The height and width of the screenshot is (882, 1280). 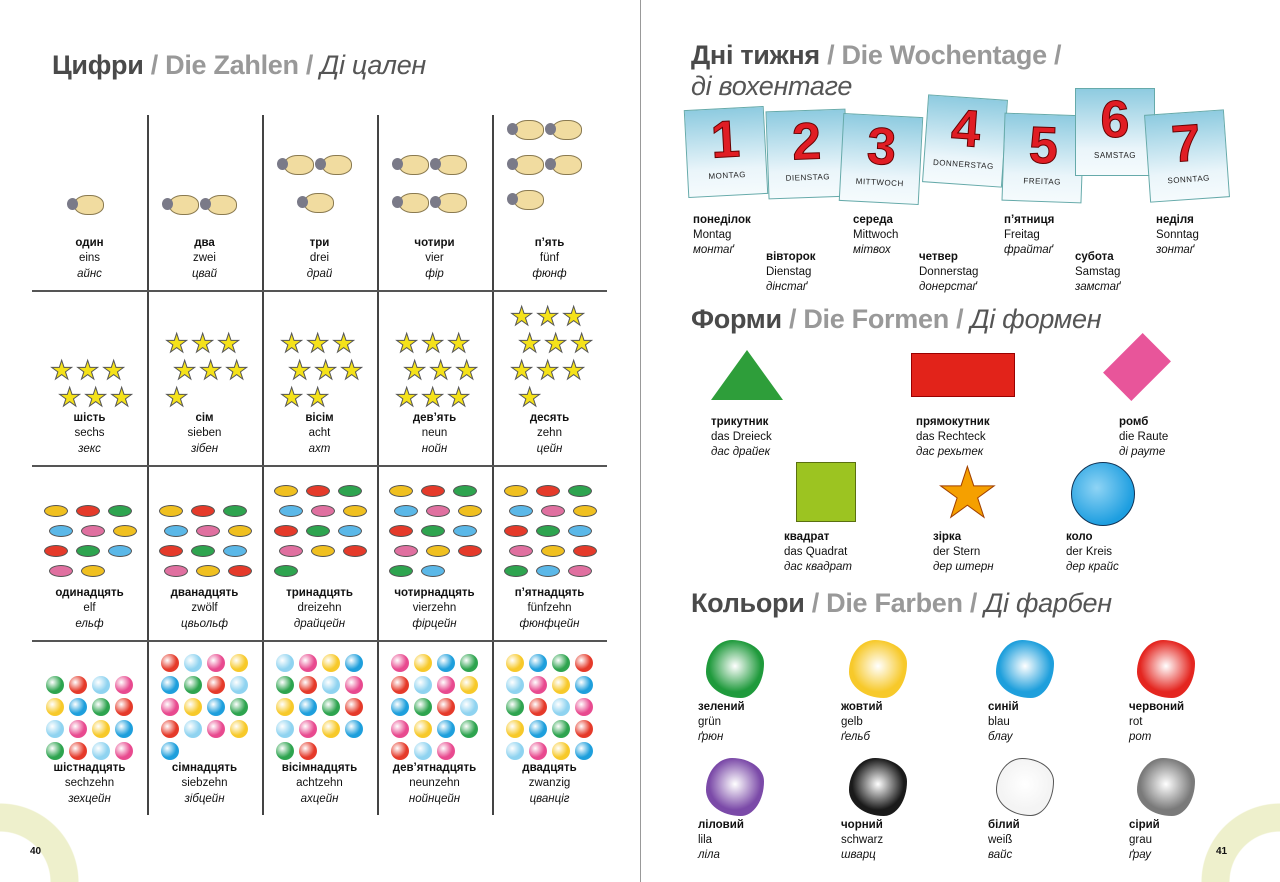 I want to click on word-de: lila, so click(x=705, y=840).